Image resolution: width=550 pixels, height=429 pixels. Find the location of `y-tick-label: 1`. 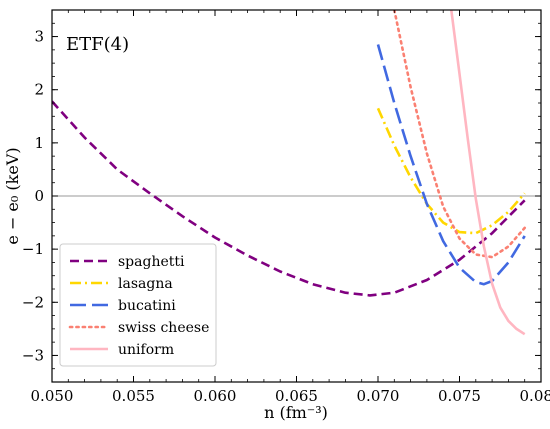

y-tick-label: 1 is located at coordinates (39, 143).